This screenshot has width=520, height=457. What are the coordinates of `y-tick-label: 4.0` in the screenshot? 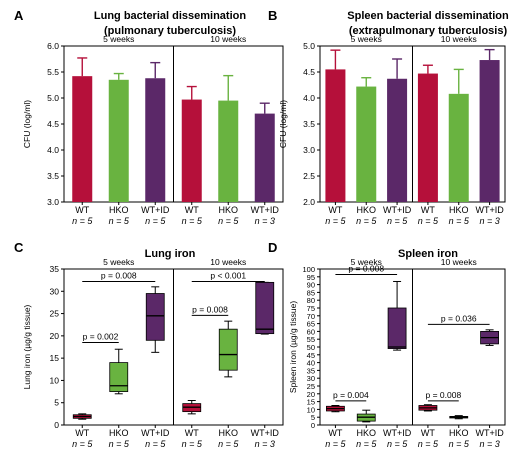 It's located at (53, 150).